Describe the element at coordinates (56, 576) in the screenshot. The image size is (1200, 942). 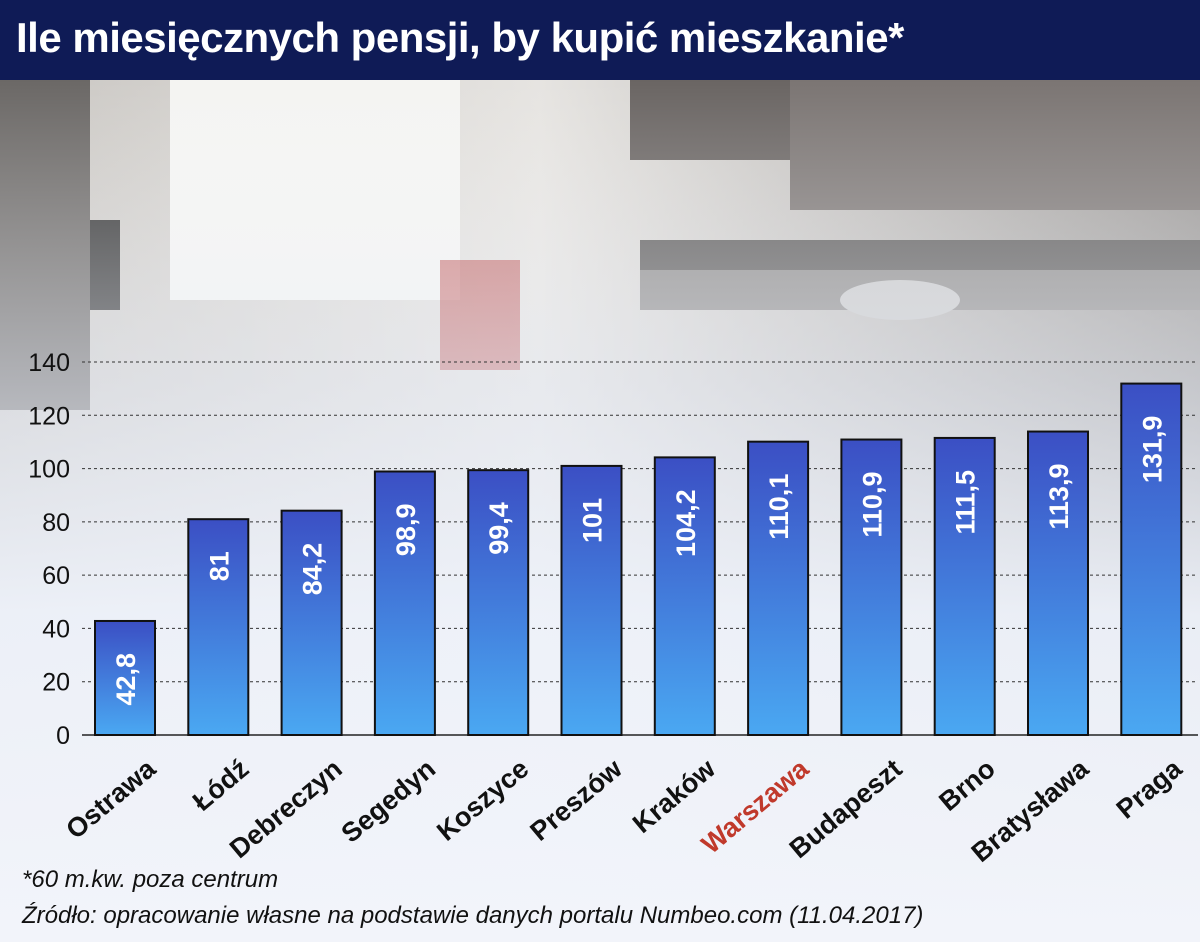
I see `y-tick-label: 60` at that location.